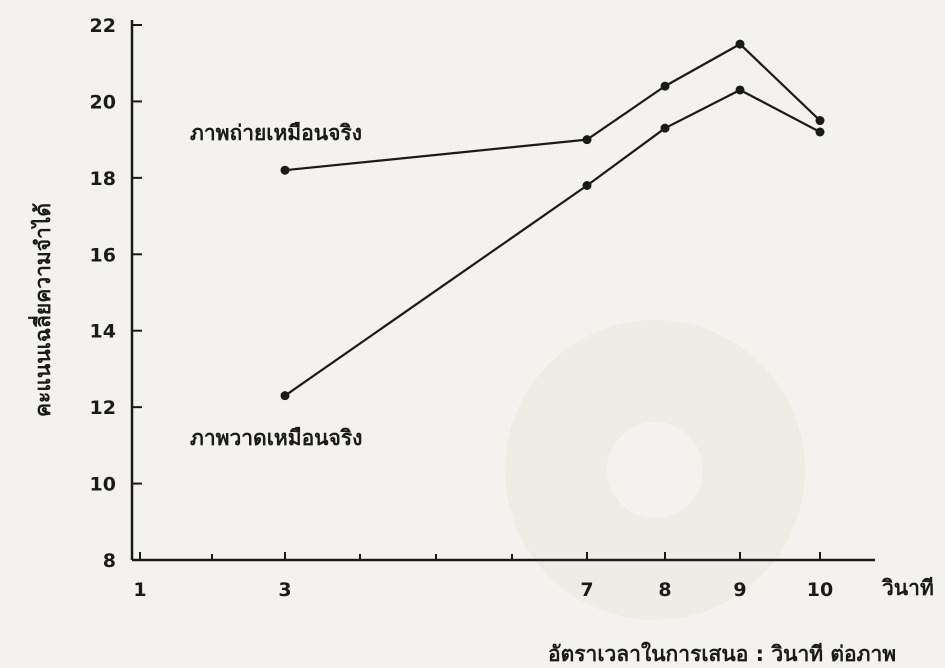 This screenshot has height=668, width=945. Describe the element at coordinates (284, 590) in the screenshot. I see `x-tick-label-3: 3` at that location.